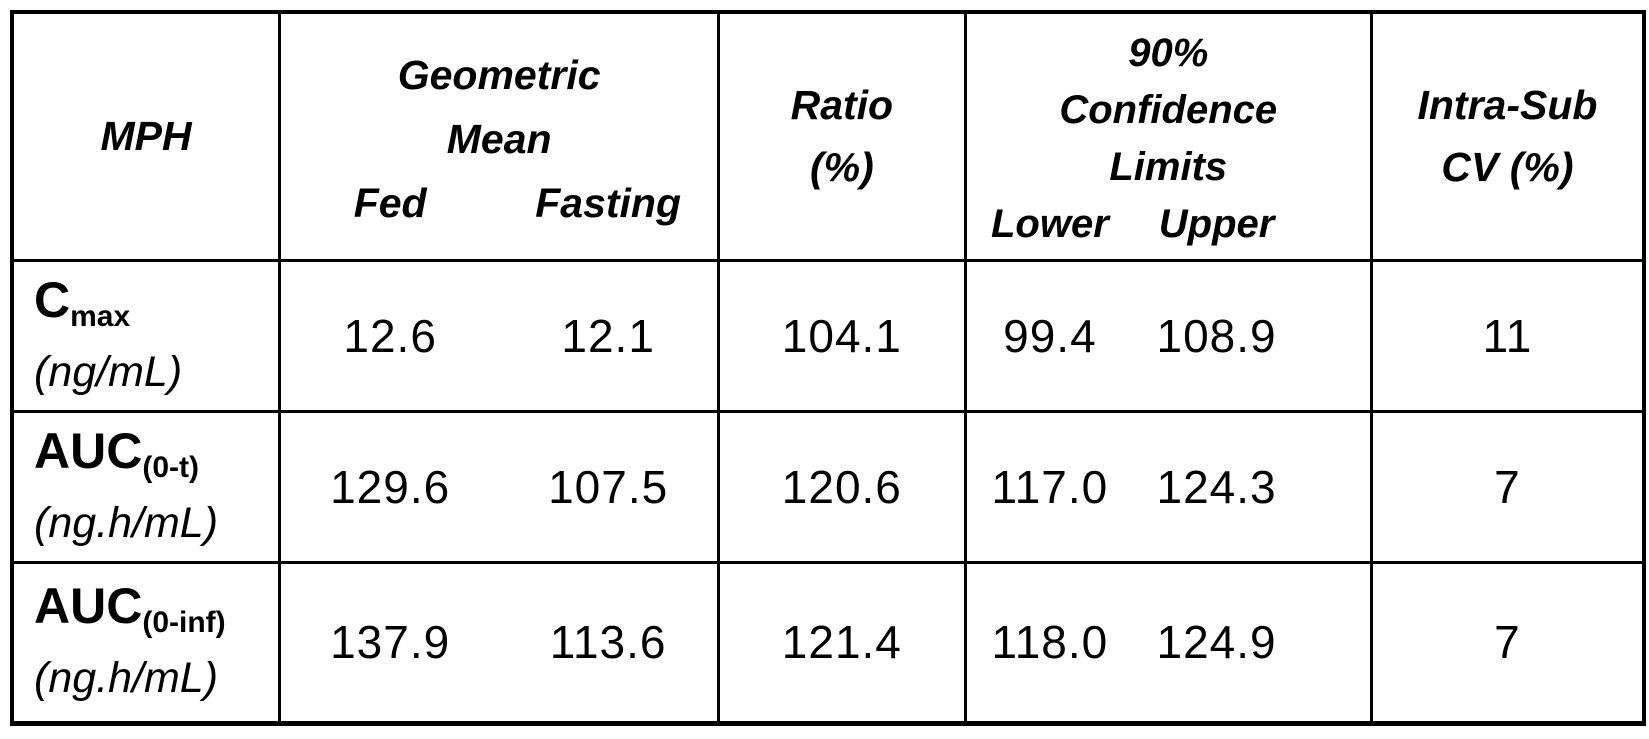 The image size is (1649, 739). Describe the element at coordinates (1050, 642) in the screenshot. I see `auc0inf-ci-lower-value: 118.0` at that location.